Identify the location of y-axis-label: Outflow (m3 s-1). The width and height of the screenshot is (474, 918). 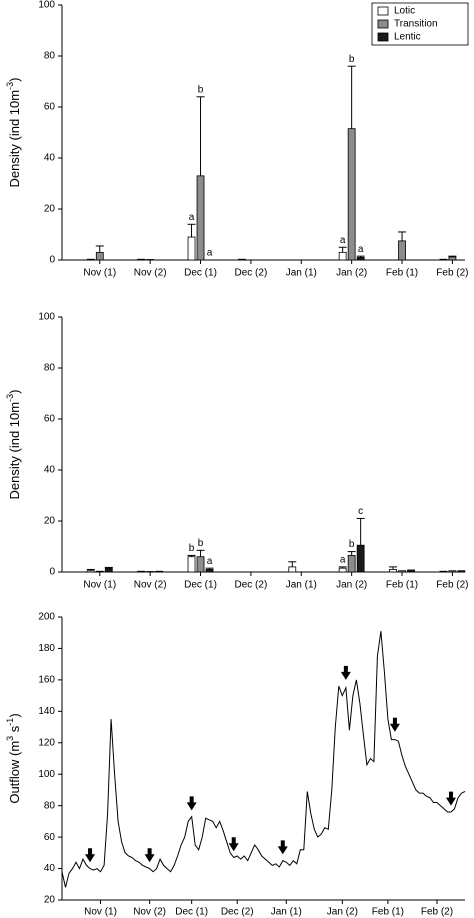
(13, 758).